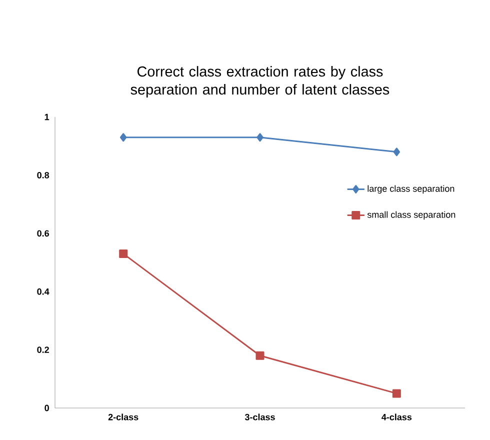 This screenshot has width=490, height=440. Describe the element at coordinates (259, 417) in the screenshot. I see `x-tick-label: 3-class` at that location.